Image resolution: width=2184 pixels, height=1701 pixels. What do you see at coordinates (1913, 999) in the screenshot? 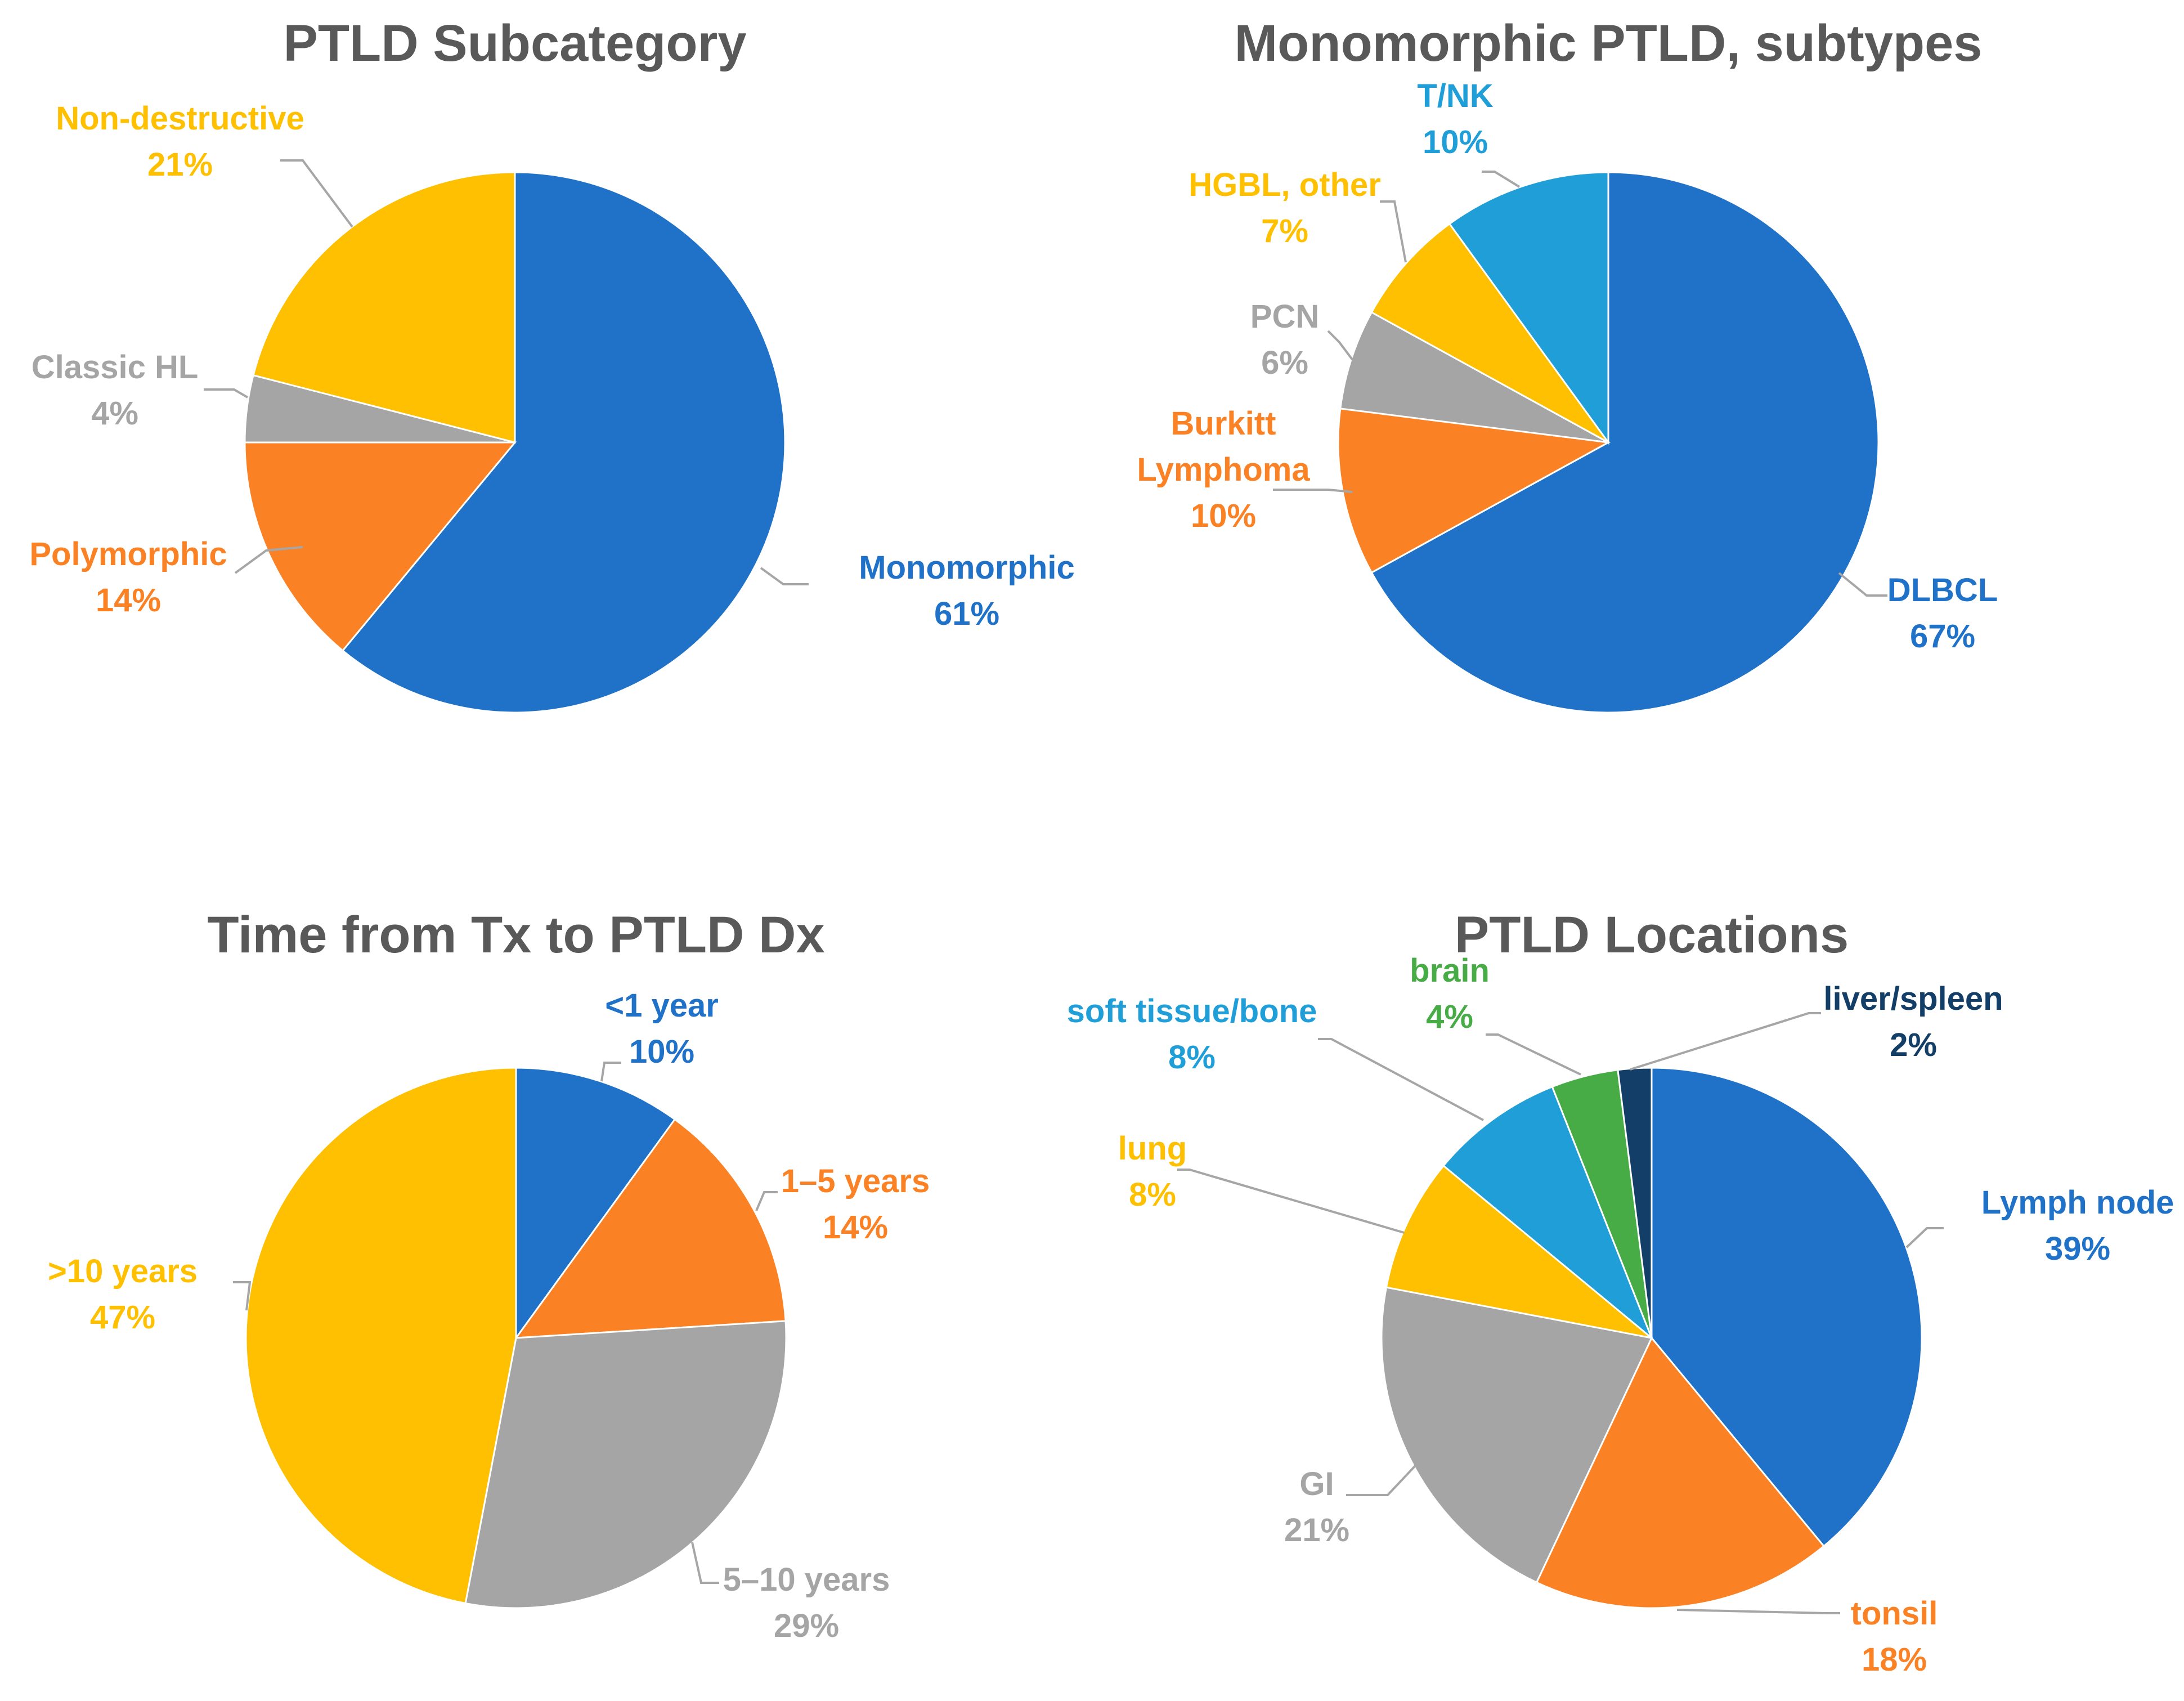
I see `slice-label-liver-spleen: liver/spleen` at bounding box center [1913, 999].